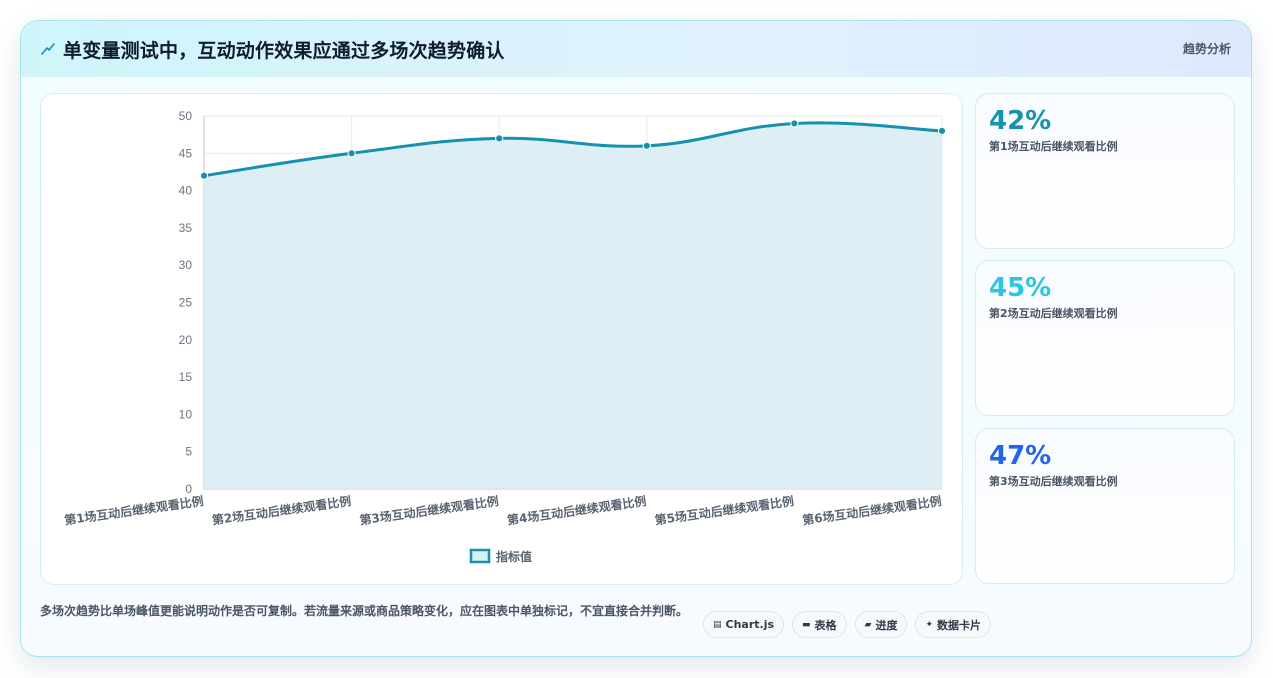 This screenshot has width=1273, height=678. What do you see at coordinates (1105, 506) in the screenshot?
I see `kpi-card-3: 47% 第3场互动后继续观看比例` at bounding box center [1105, 506].